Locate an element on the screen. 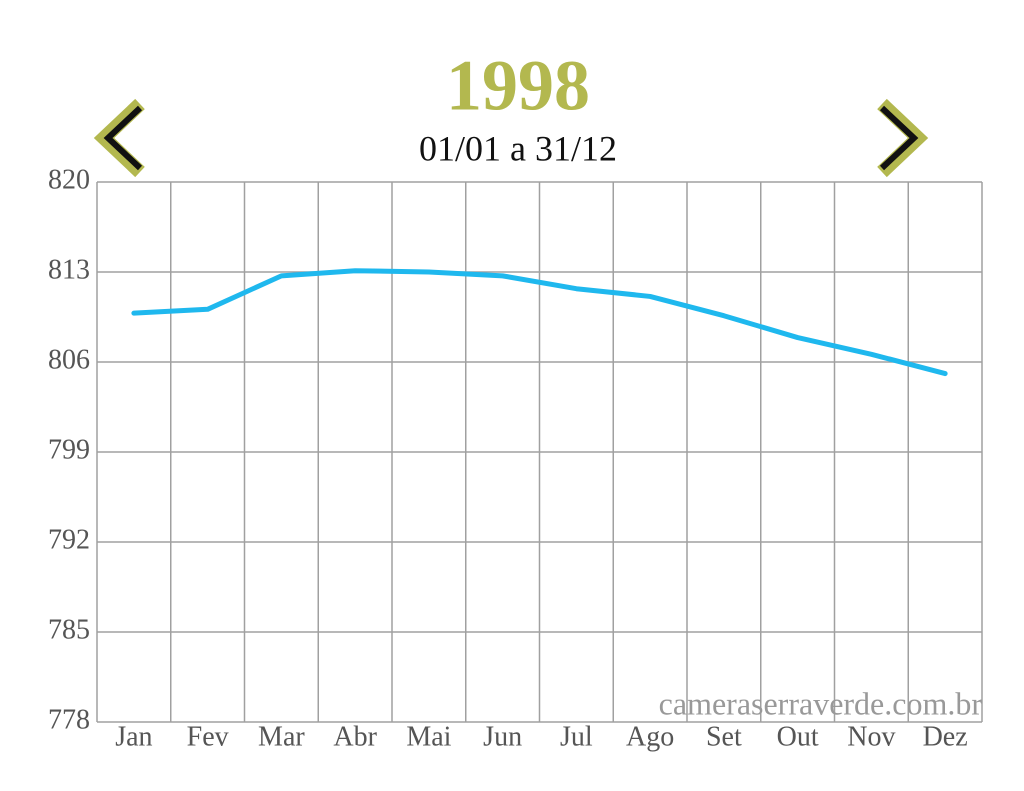  y-tick-label: 778 is located at coordinates (69, 719).